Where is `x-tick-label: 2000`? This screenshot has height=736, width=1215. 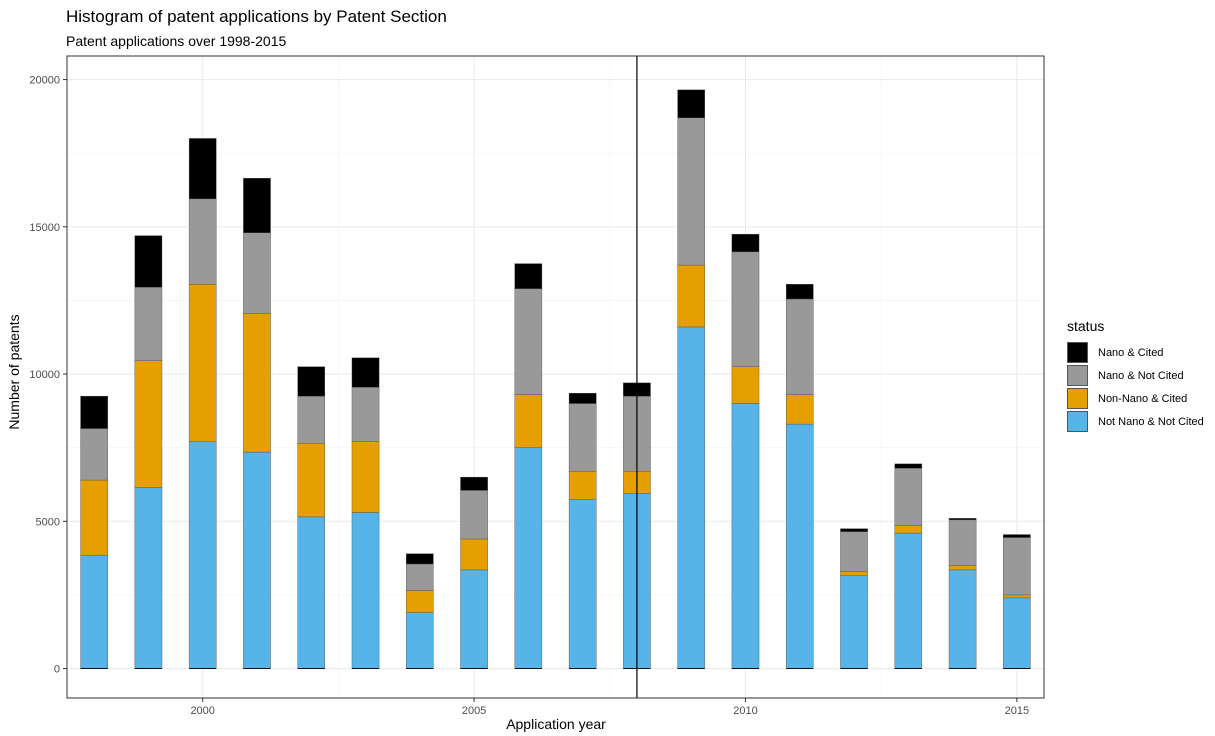 x-tick-label: 2000 is located at coordinates (202, 711).